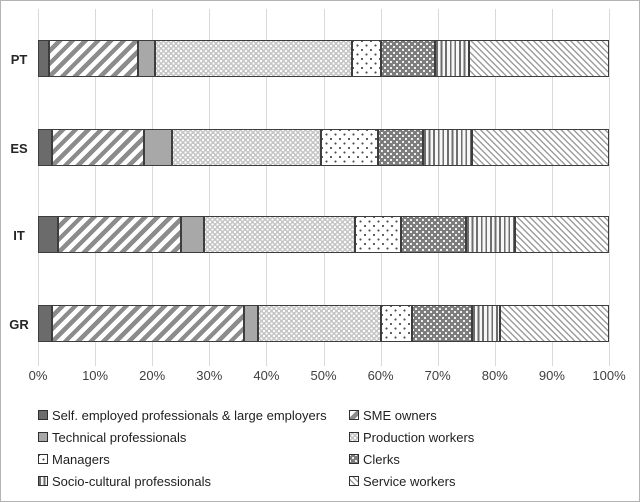  I want to click on category-label: PT, so click(19, 59).